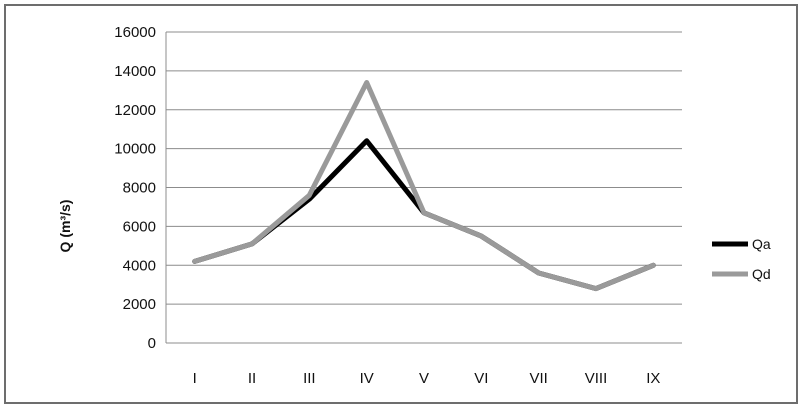 The width and height of the screenshot is (804, 408). I want to click on x-tick-label: VI, so click(481, 378).